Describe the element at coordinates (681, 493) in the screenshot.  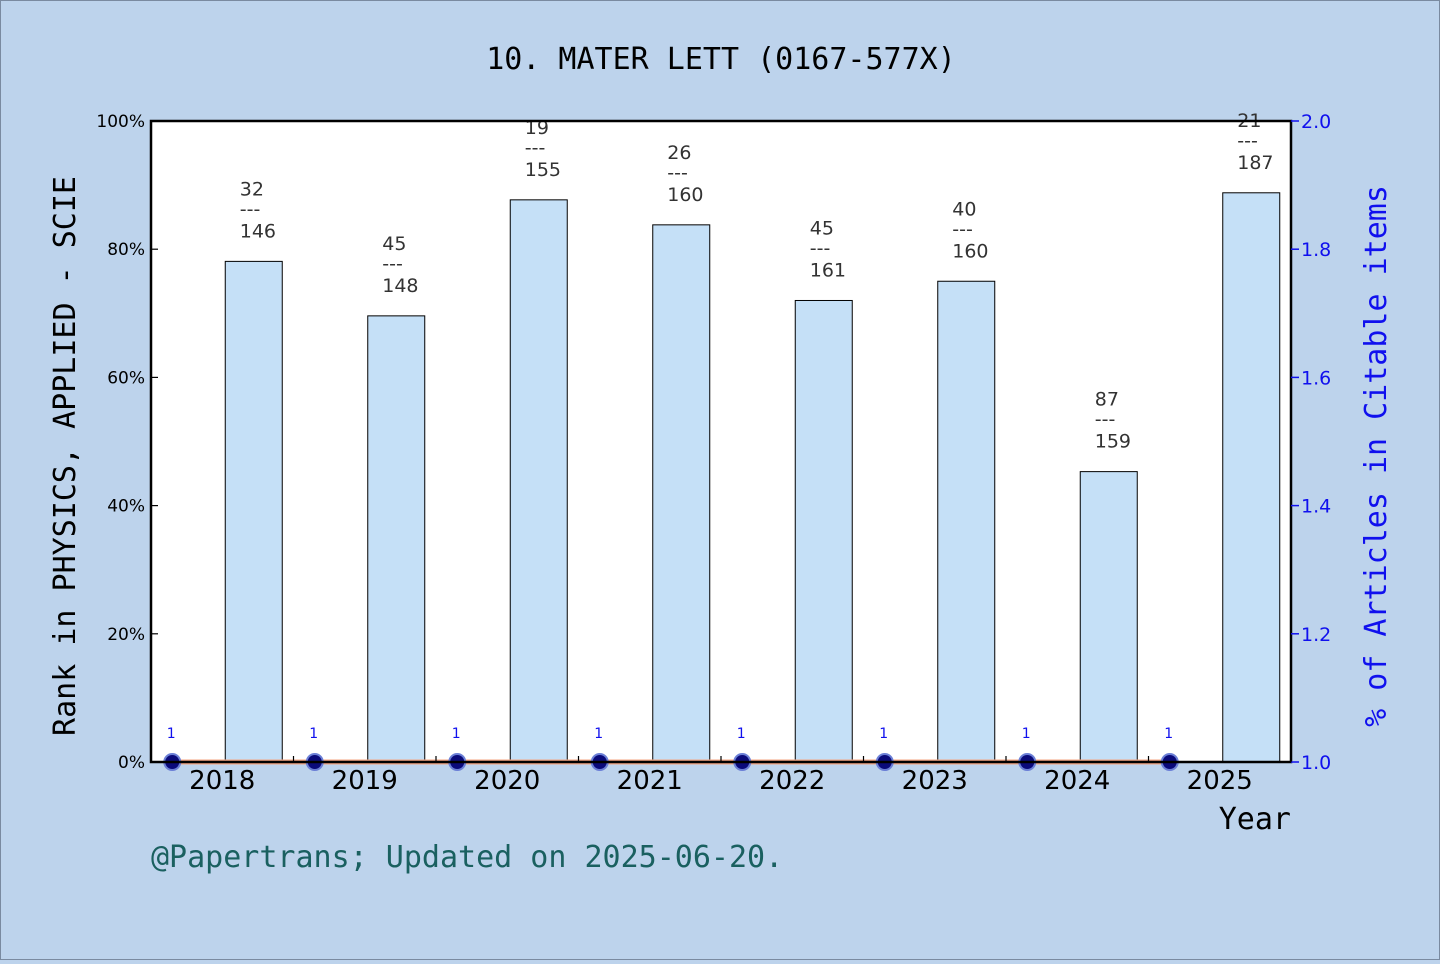
I see `bar-2021` at that location.